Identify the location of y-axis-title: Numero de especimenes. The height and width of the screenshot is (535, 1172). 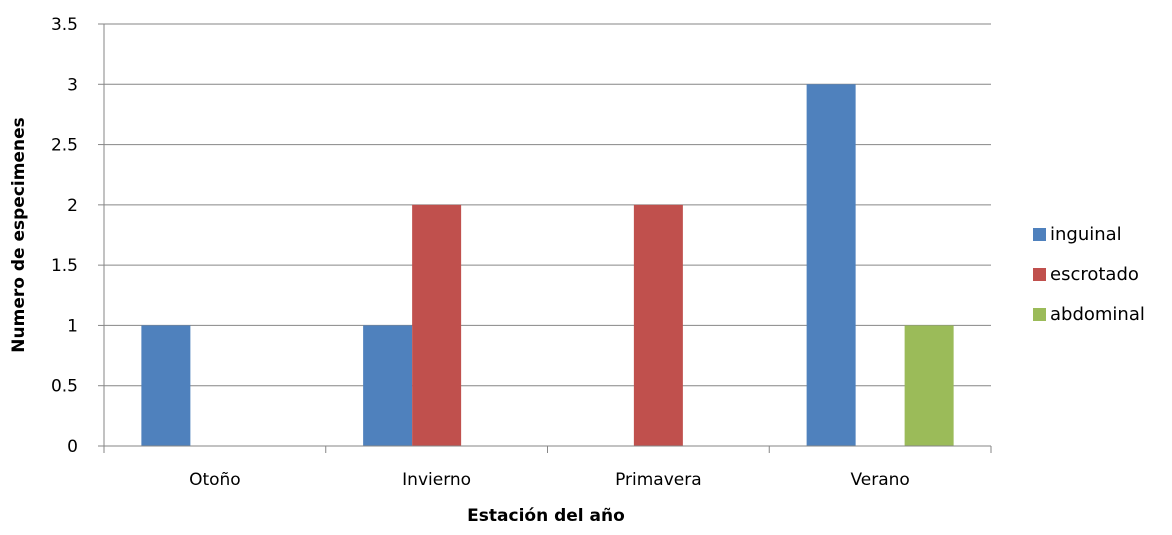
(19, 234).